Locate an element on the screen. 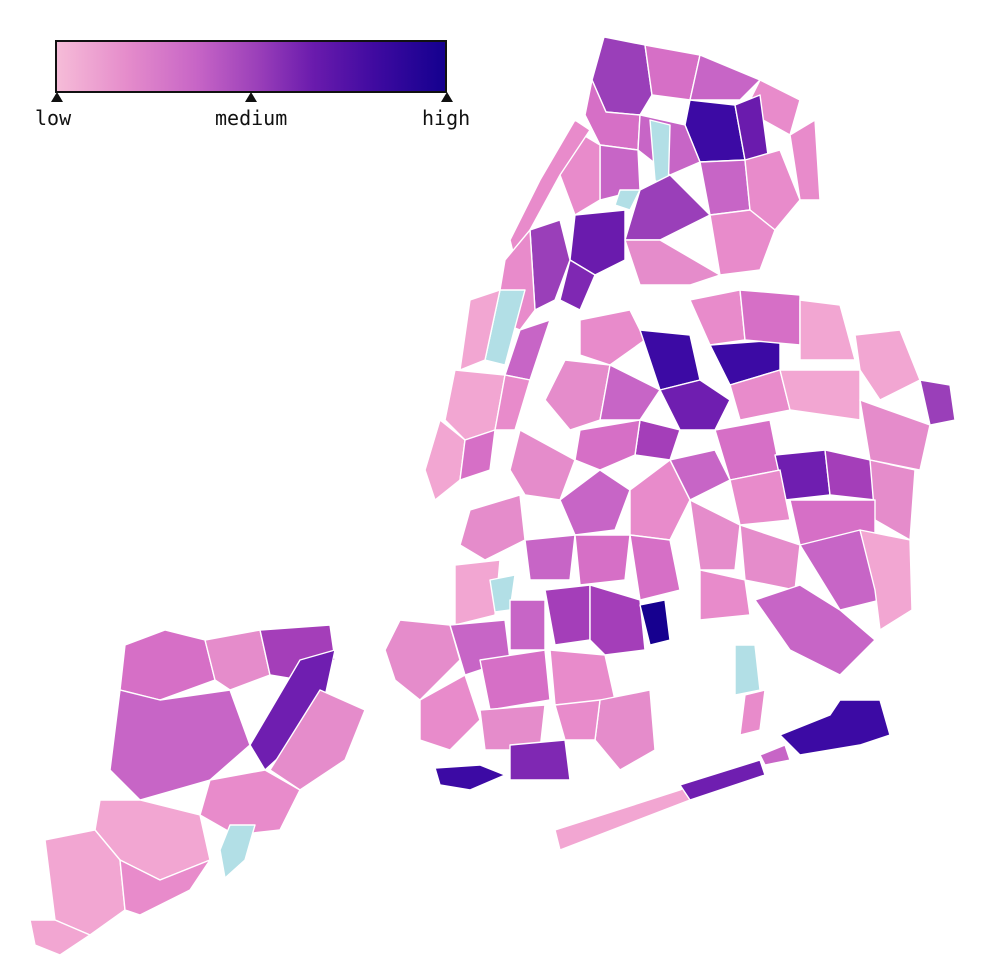  legend-label-high: high is located at coordinates (446, 118).